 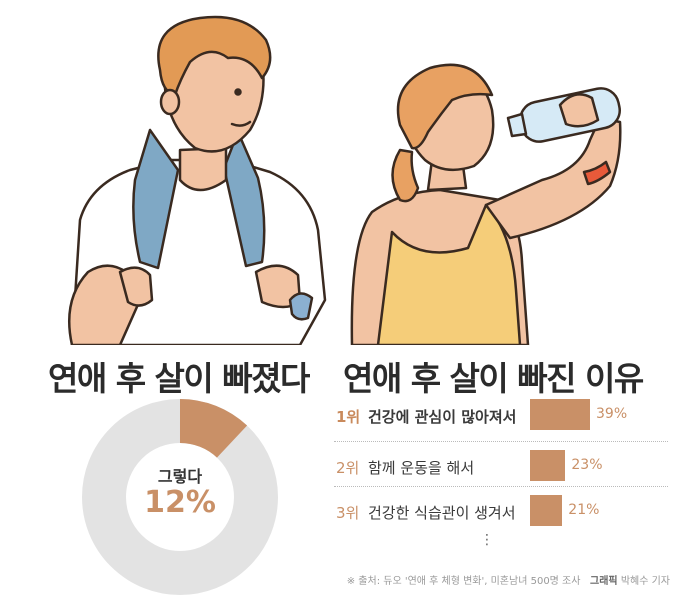 I want to click on more-ellipsis: ⋮, so click(x=487, y=540).